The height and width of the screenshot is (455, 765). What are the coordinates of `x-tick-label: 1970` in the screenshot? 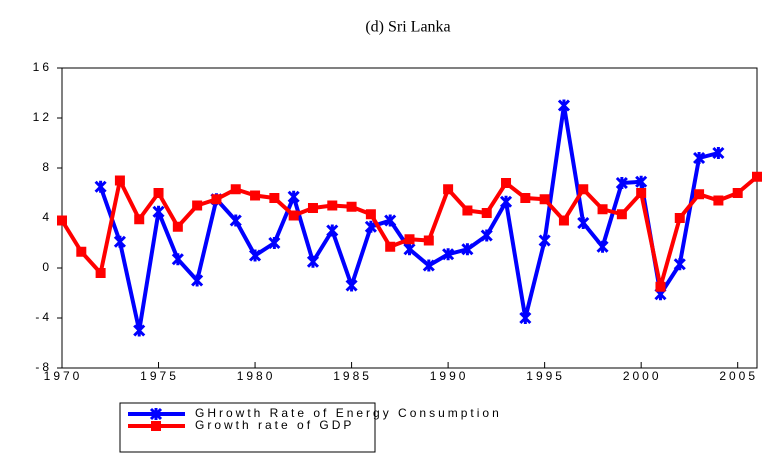 It's located at (63, 376).